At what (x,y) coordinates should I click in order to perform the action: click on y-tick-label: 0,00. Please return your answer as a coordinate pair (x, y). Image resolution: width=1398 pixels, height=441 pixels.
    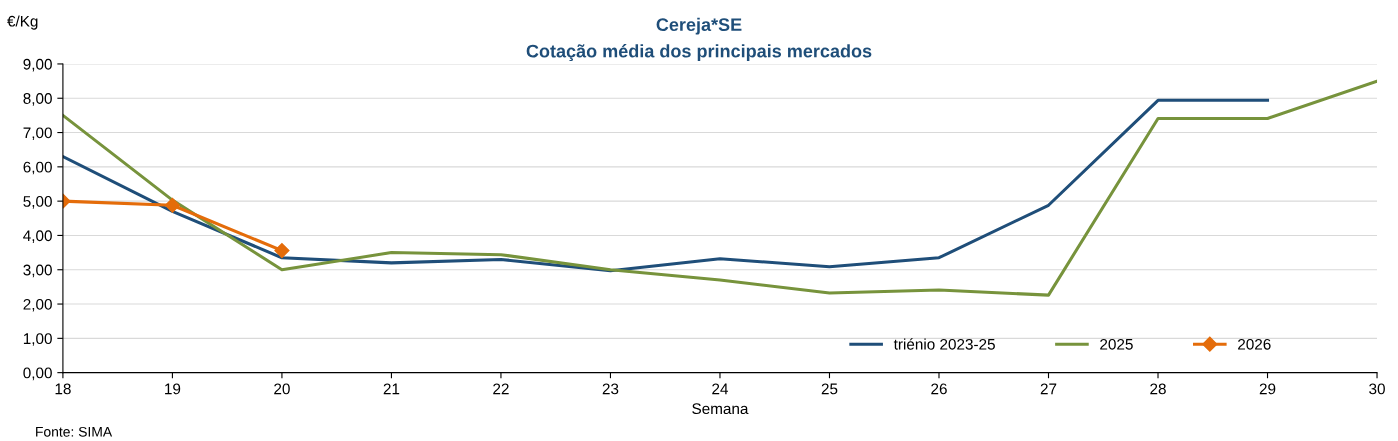
    Looking at the image, I should click on (37, 374).